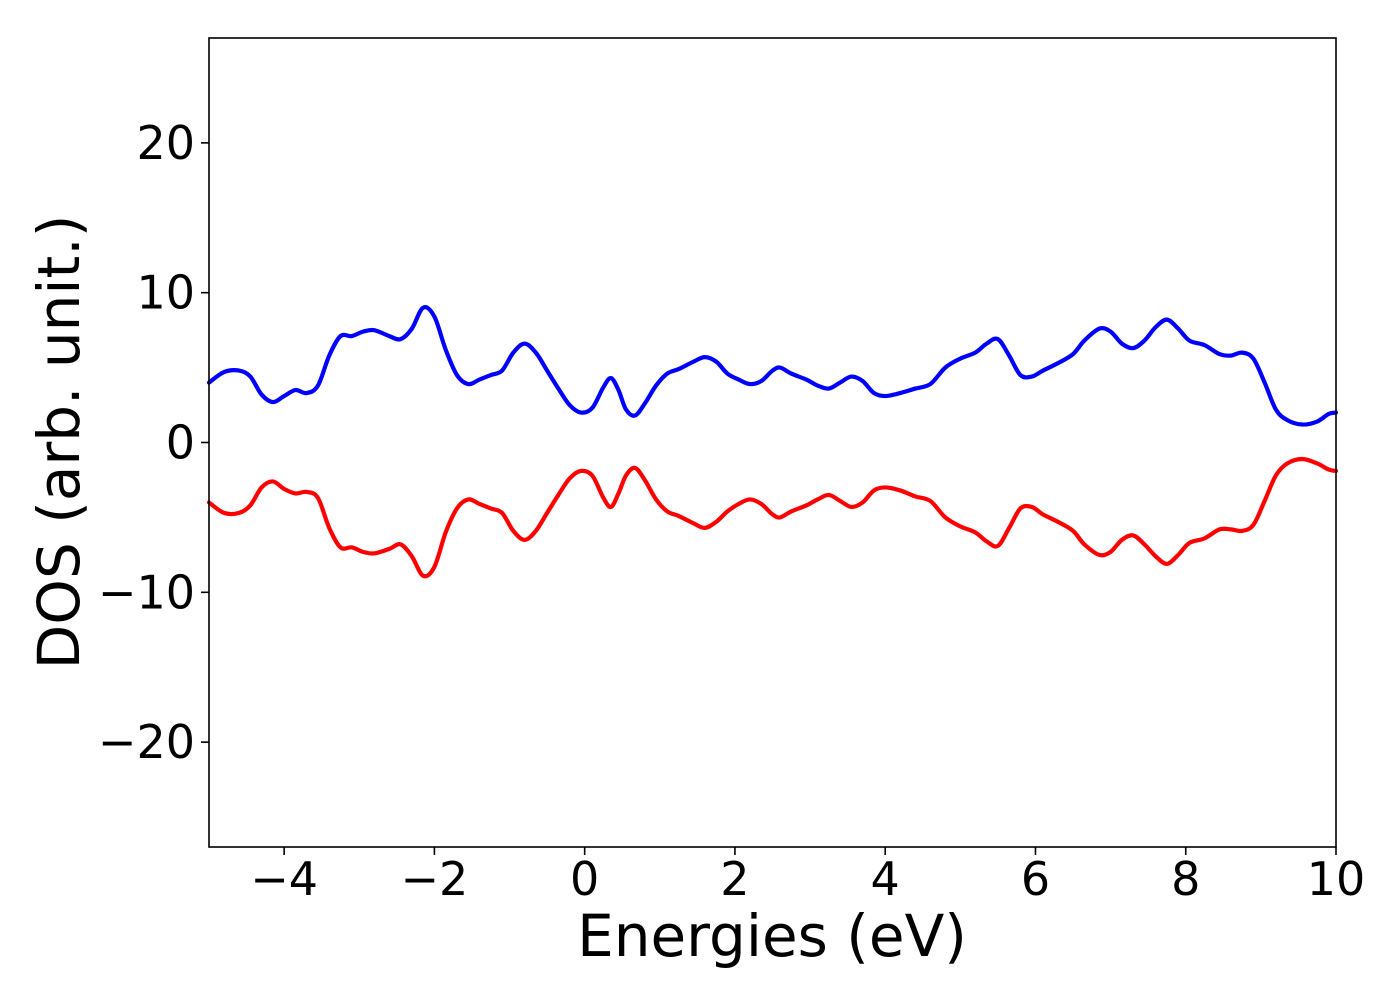 The width and height of the screenshot is (1400, 1000). I want to click on x-tick-label: 6, so click(1035, 879).